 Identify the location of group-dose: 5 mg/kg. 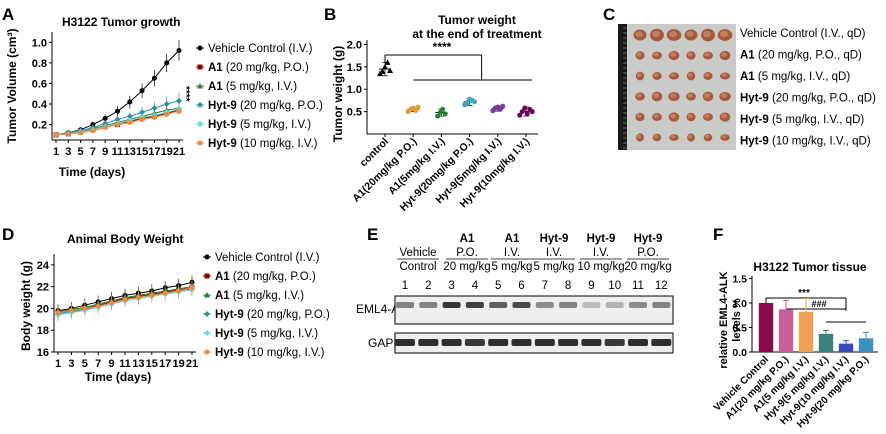
(554, 267).